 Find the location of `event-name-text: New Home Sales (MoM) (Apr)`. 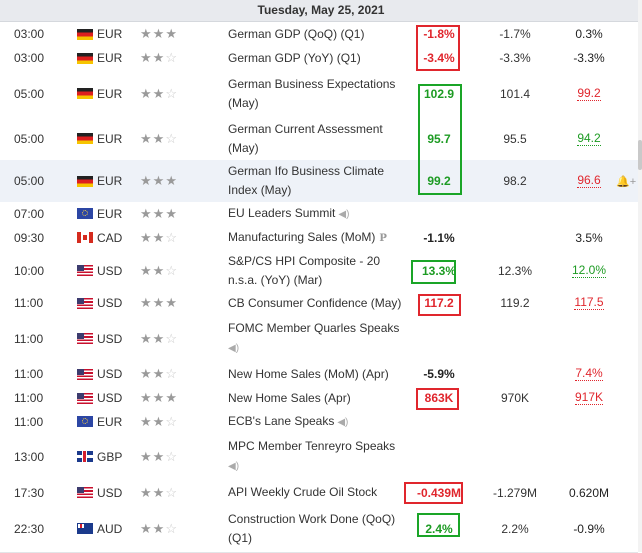

event-name-text: New Home Sales (MoM) (Apr) is located at coordinates (308, 373).